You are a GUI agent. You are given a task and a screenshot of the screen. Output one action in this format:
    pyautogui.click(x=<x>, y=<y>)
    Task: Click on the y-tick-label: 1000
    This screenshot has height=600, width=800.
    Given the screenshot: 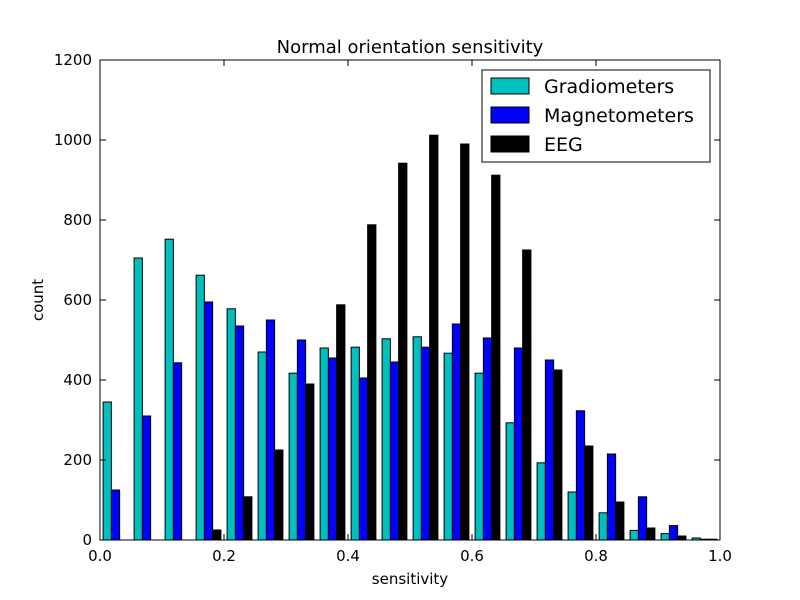 What is the action you would take?
    pyautogui.click(x=73, y=140)
    